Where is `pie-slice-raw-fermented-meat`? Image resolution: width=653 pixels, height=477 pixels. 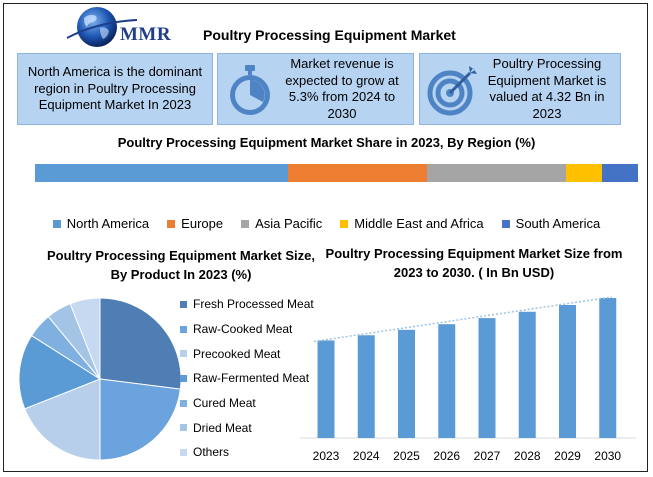 pie-slice-raw-fermented-meat is located at coordinates (60, 372).